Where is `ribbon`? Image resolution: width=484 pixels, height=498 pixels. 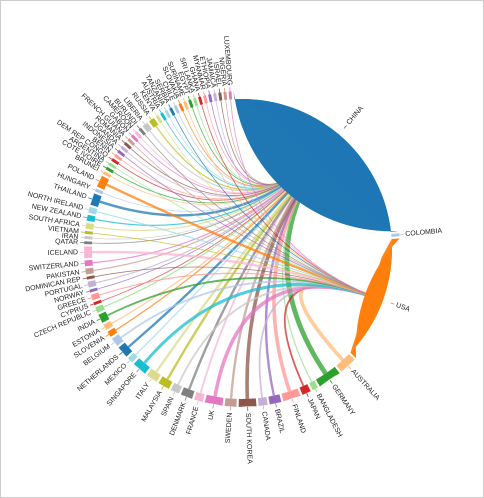 ribbon is located at coordinates (307, 200).